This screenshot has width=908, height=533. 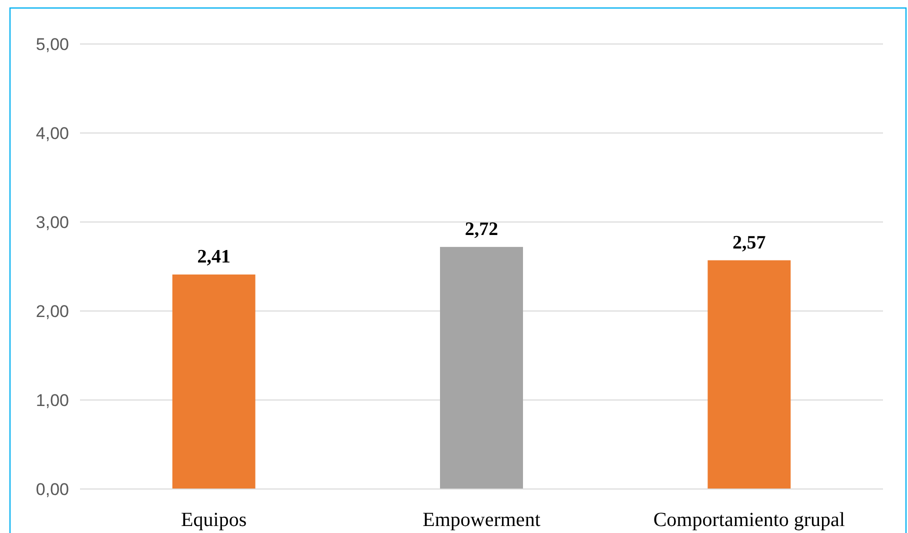 What do you see at coordinates (749, 520) in the screenshot?
I see `x-tick-label: Comportamiento grupal` at bounding box center [749, 520].